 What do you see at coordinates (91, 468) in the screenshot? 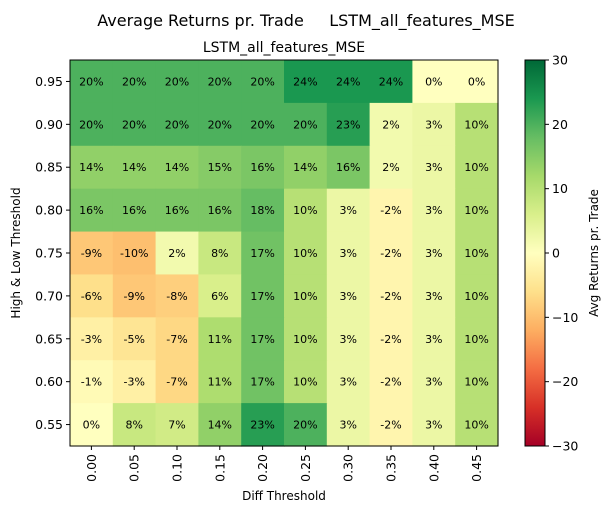
I see `x-tick-label: 0.00` at bounding box center [91, 468].